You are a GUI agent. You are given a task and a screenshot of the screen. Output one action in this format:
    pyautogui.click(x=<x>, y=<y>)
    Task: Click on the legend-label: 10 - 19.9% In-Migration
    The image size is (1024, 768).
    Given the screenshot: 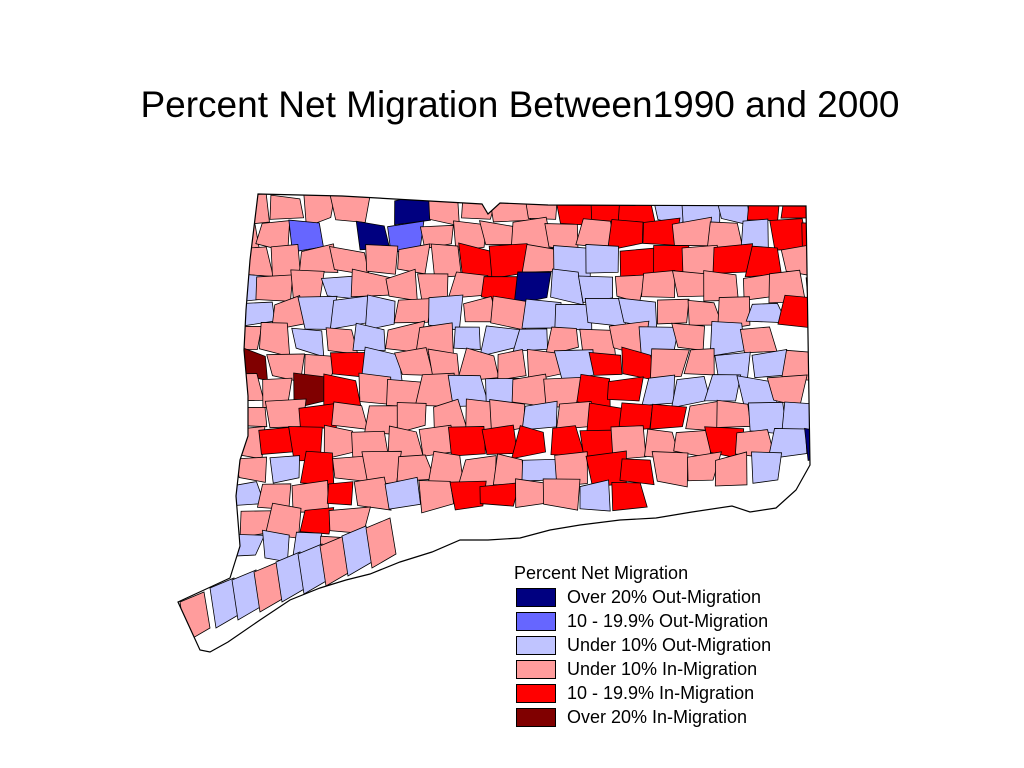 What is the action you would take?
    pyautogui.click(x=661, y=693)
    